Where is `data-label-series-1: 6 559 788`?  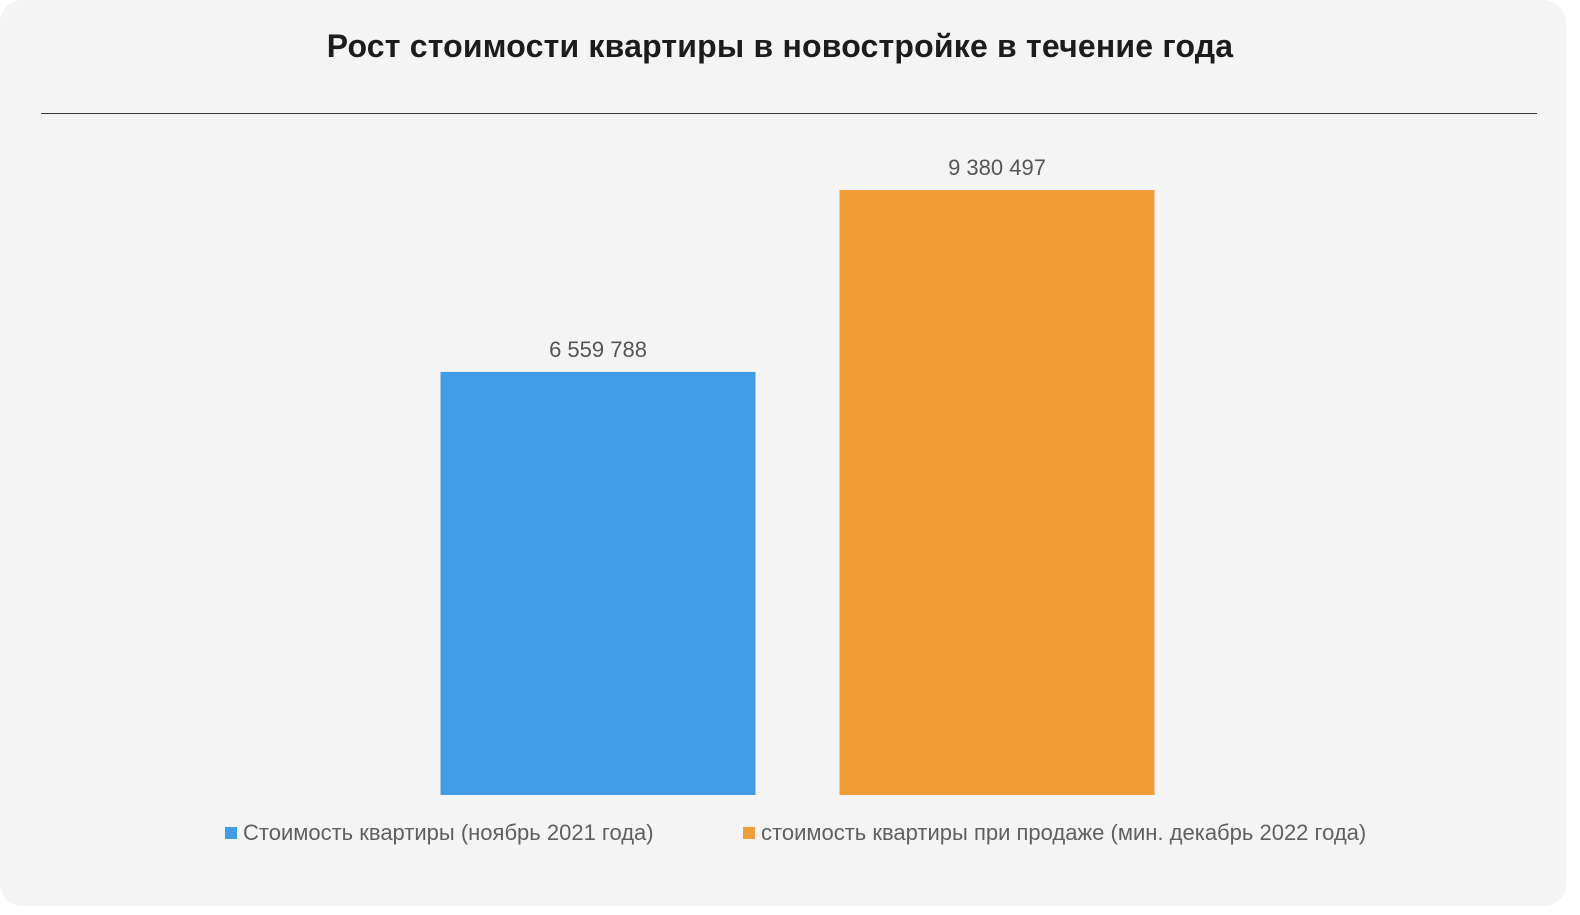
data-label-series-1: 6 559 788 is located at coordinates (598, 349).